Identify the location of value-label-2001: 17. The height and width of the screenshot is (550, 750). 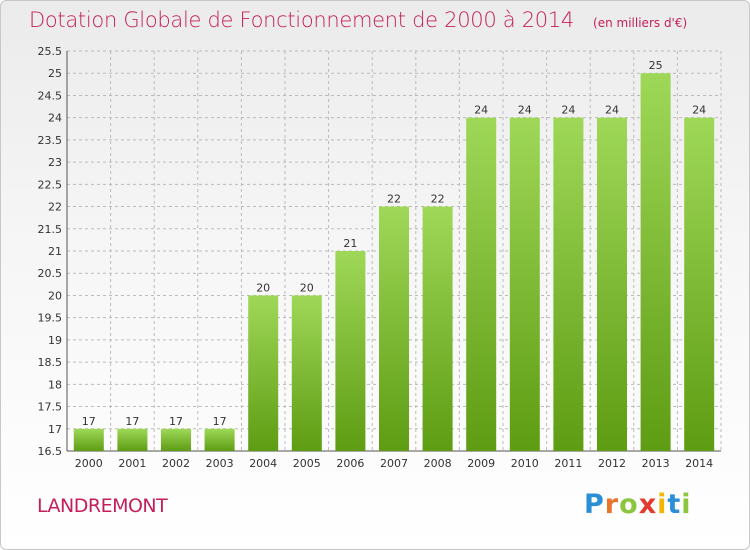
(132, 421).